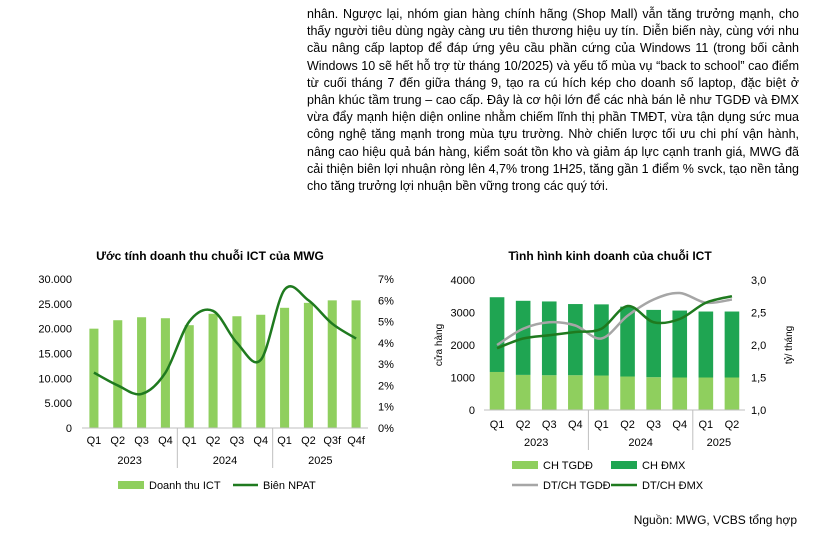 This screenshot has height=539, width=813. What do you see at coordinates (129, 461) in the screenshot?
I see `chart1-year-label: 2023` at bounding box center [129, 461].